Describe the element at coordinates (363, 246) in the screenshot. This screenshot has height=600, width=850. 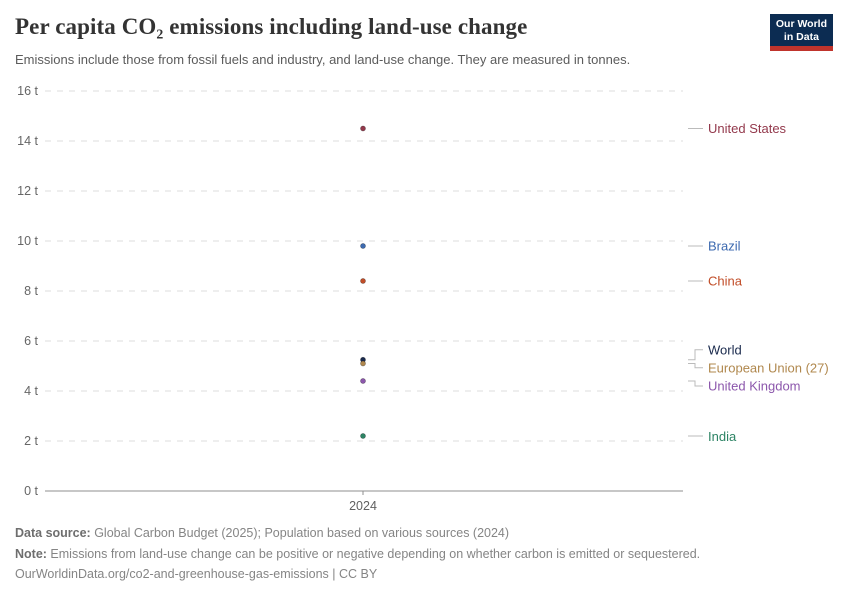
I see `data-point-brazil` at that location.